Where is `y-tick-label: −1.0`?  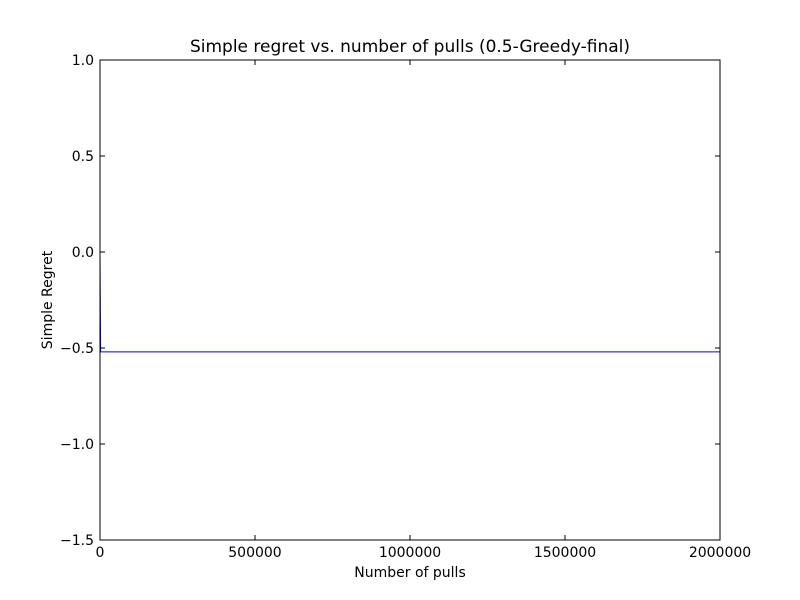 y-tick-label: −1.0 is located at coordinates (77, 445).